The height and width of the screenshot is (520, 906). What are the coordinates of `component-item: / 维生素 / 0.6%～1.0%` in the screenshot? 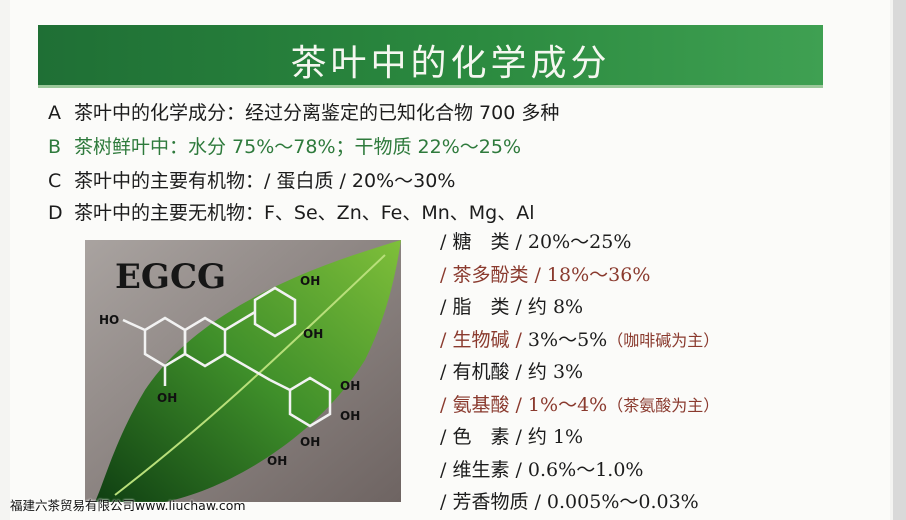 It's located at (579, 470).